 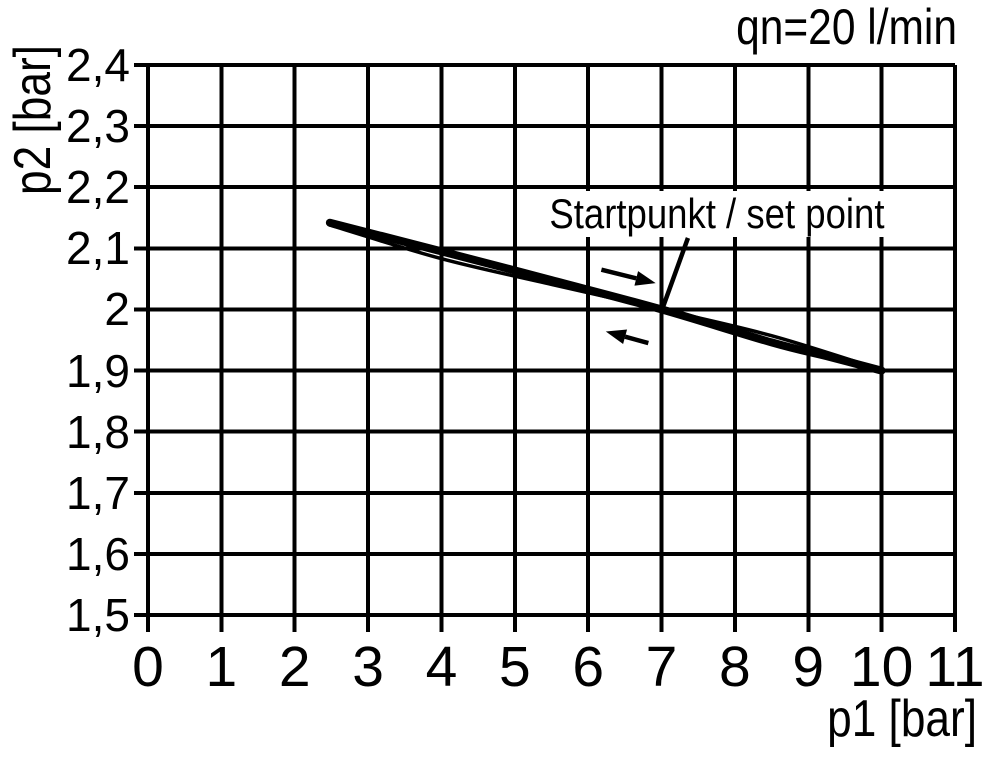 I want to click on x-tick-label: 0, so click(x=148, y=667).